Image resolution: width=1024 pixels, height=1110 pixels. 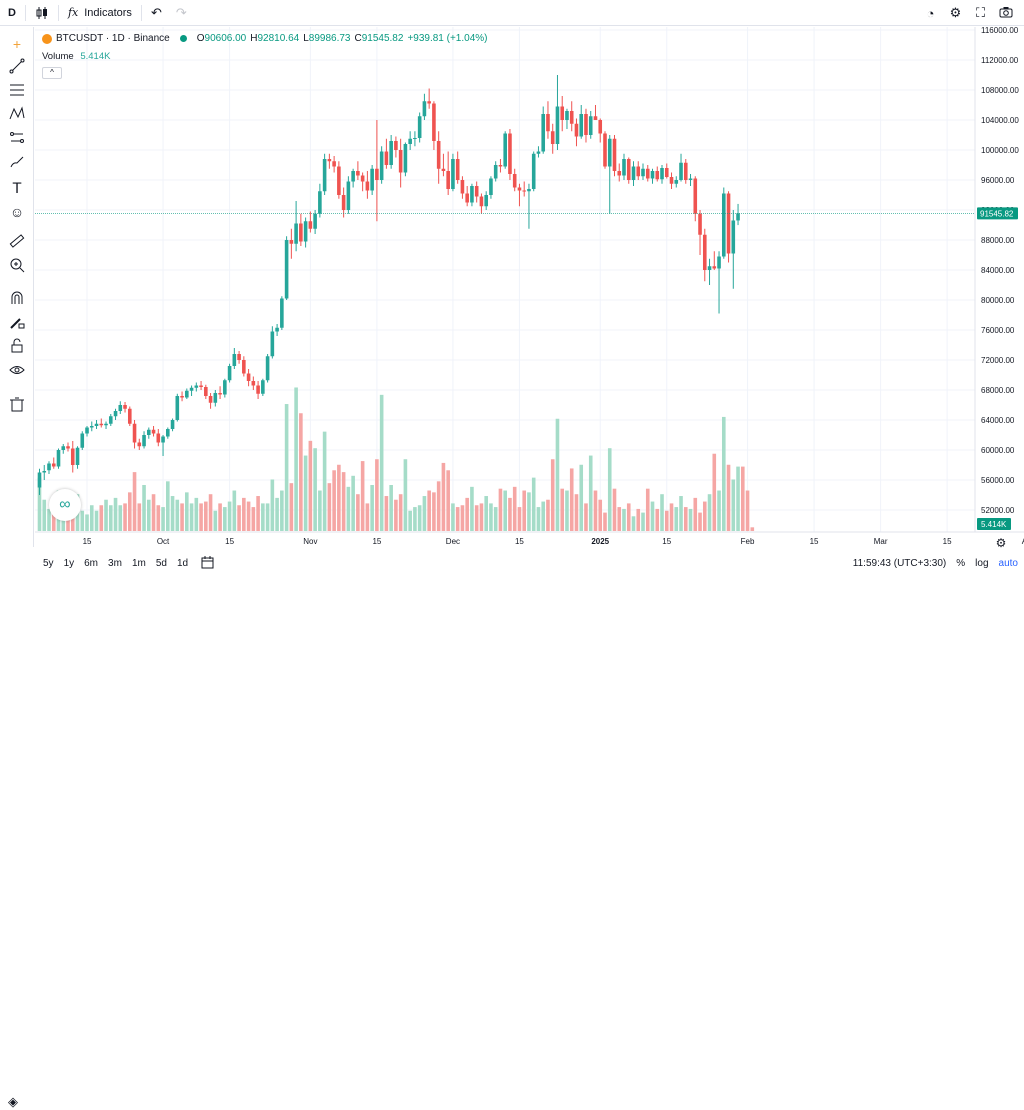 I want to click on toolbar-divider, so click(x=58, y=12).